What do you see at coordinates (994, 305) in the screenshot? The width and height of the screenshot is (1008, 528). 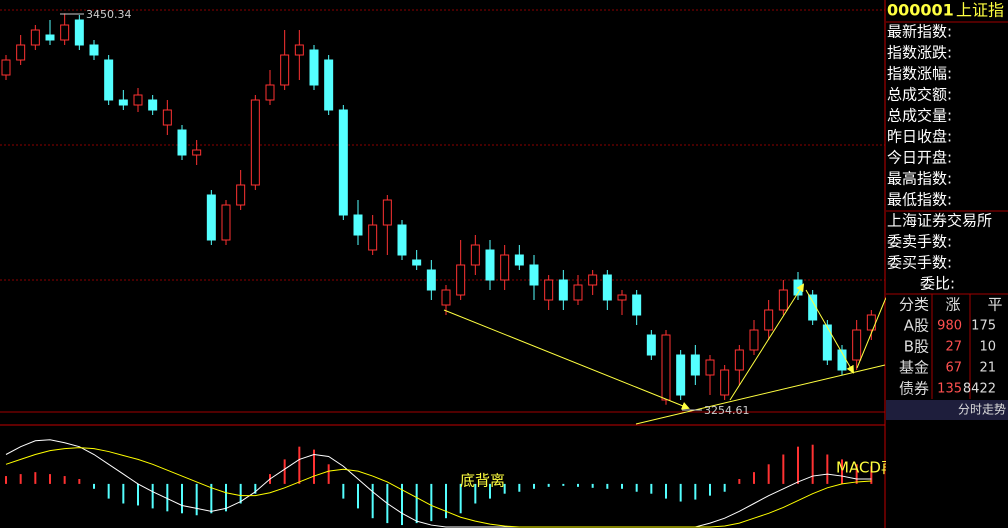 I see `table-header: 平` at bounding box center [994, 305].